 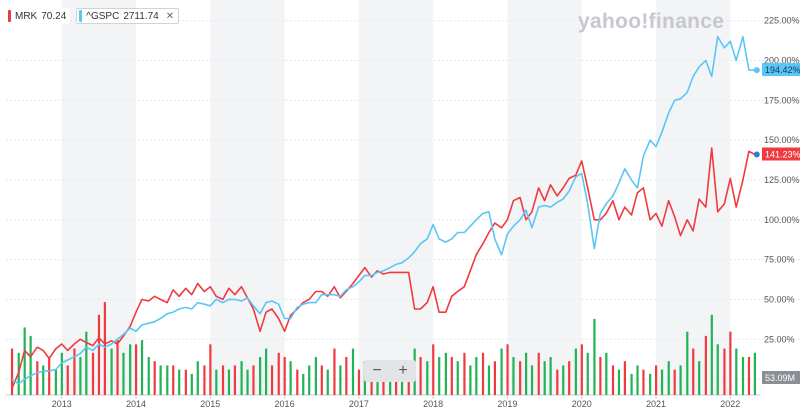 I want to click on series-endpoint, so click(x=756, y=70).